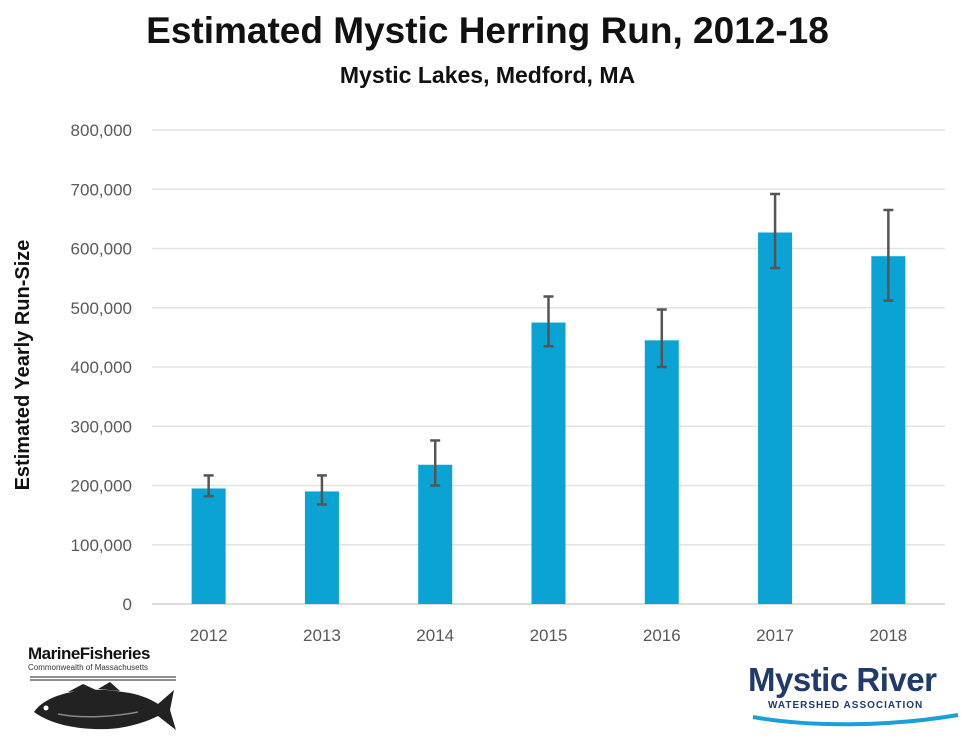 The height and width of the screenshot is (746, 975). I want to click on mystic-river-logo: Mystic River WATERSHED ASSOCIATION, so click(855, 701).